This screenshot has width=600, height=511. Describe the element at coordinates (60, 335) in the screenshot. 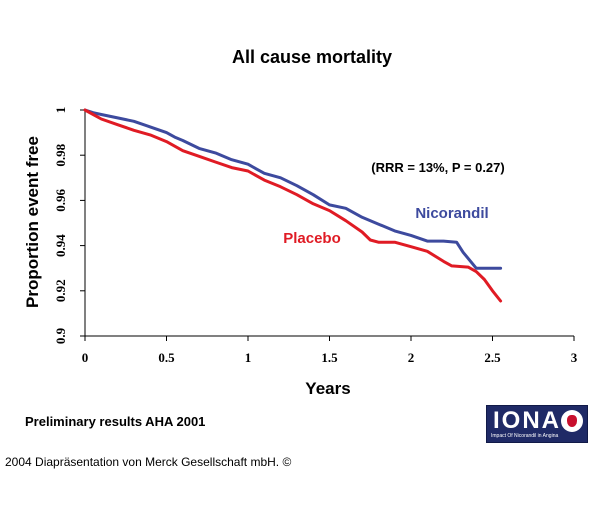

I see `y-tick-label: 0.9` at that location.